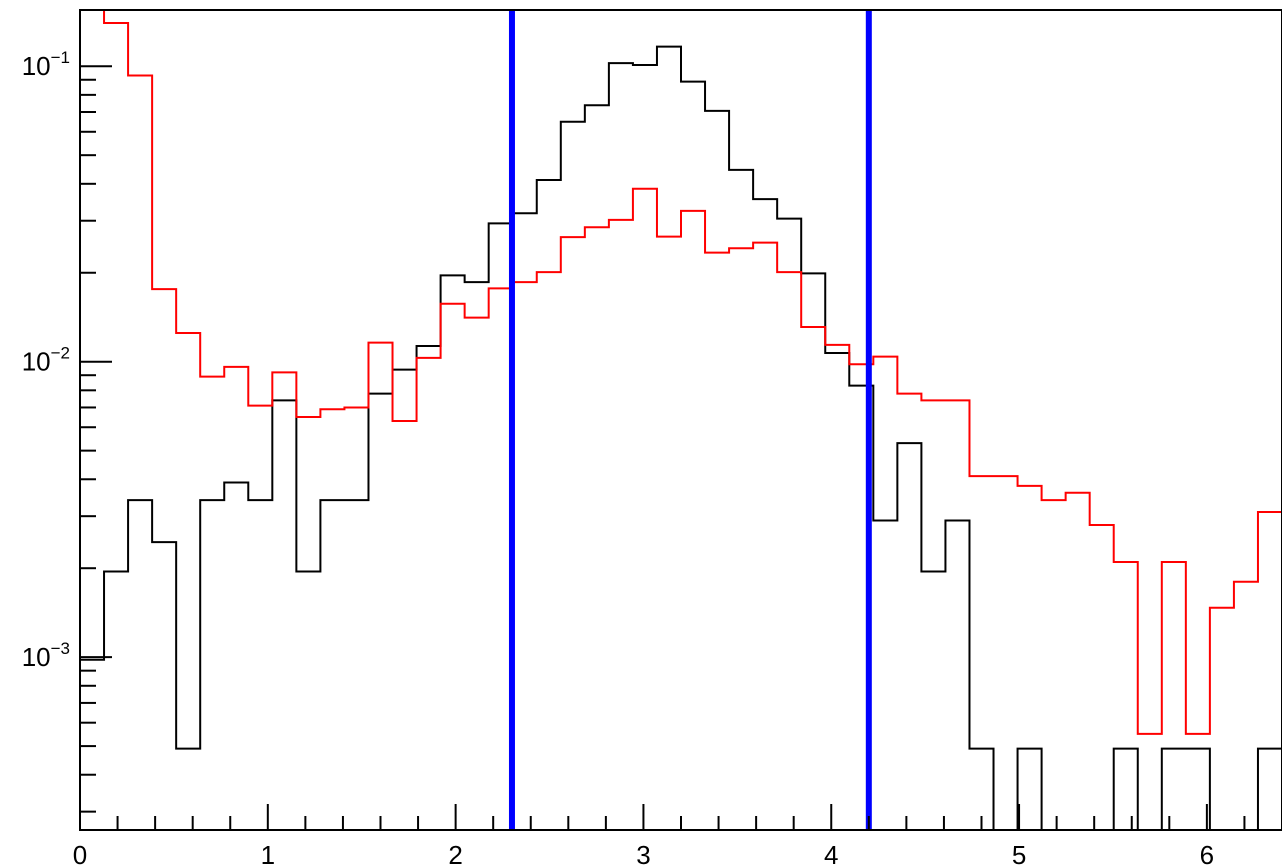  Describe the element at coordinates (80, 854) in the screenshot. I see `x-tick-label: 0` at that location.